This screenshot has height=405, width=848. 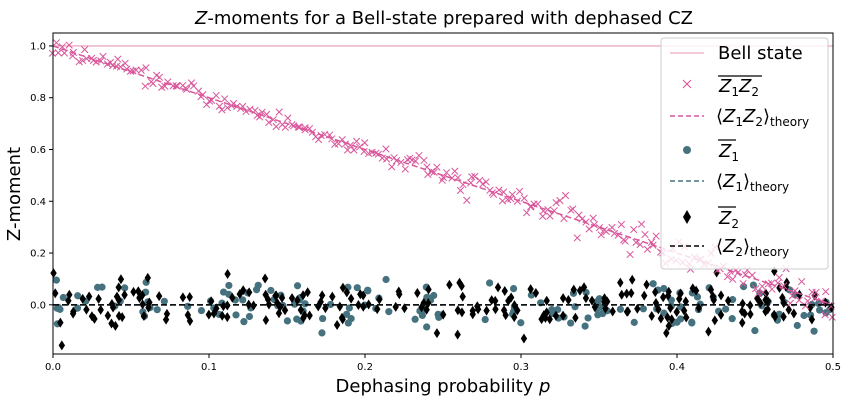 I want to click on x-tick-label: 0.1, so click(x=209, y=367).